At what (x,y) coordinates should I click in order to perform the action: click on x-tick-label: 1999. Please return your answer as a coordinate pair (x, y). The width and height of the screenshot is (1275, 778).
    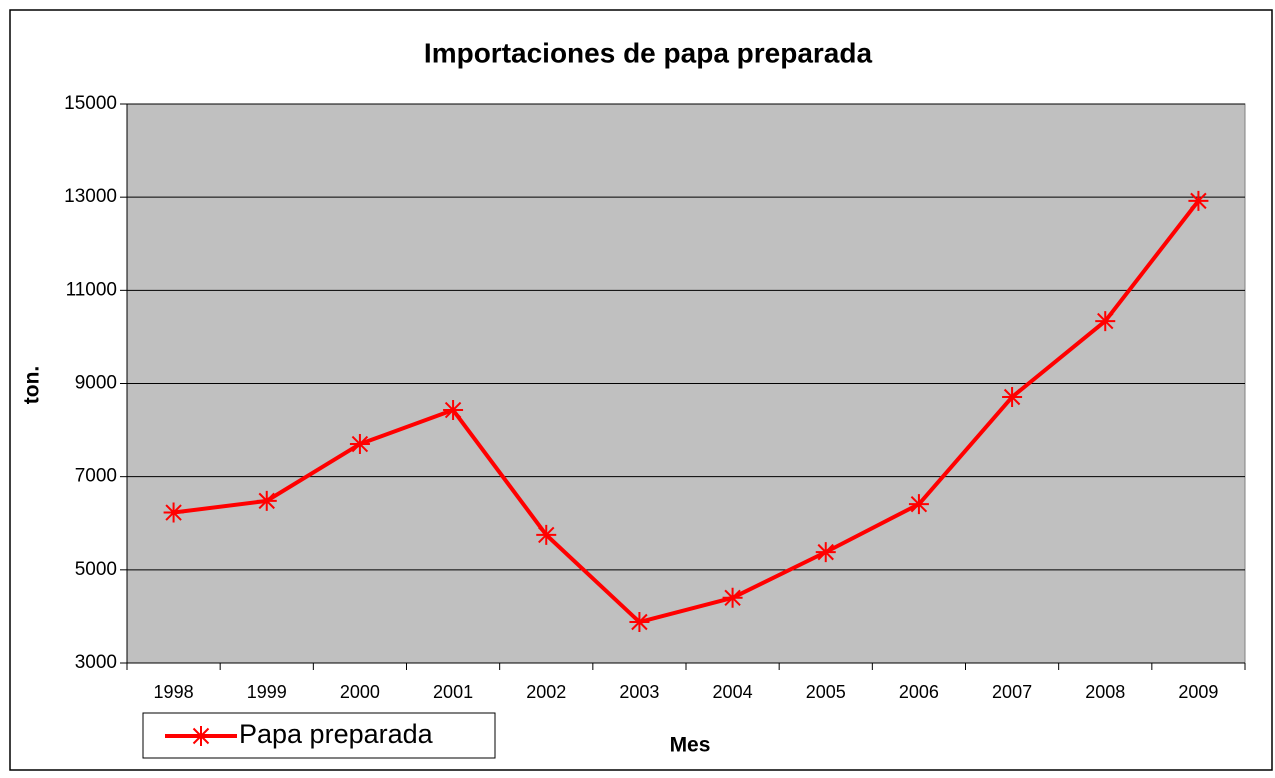
    Looking at the image, I should click on (267, 692).